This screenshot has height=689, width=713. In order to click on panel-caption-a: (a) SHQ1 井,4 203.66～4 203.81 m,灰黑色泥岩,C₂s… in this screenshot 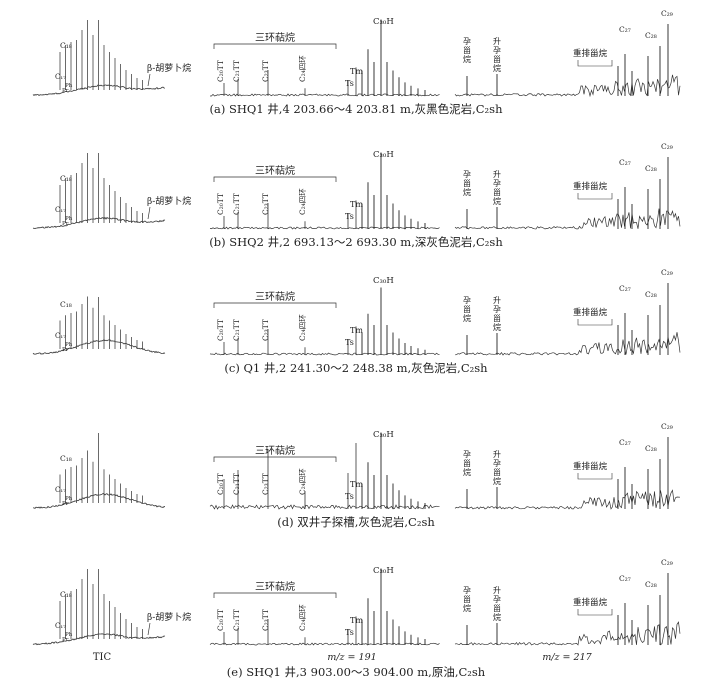, I will do `click(357, 109)`.